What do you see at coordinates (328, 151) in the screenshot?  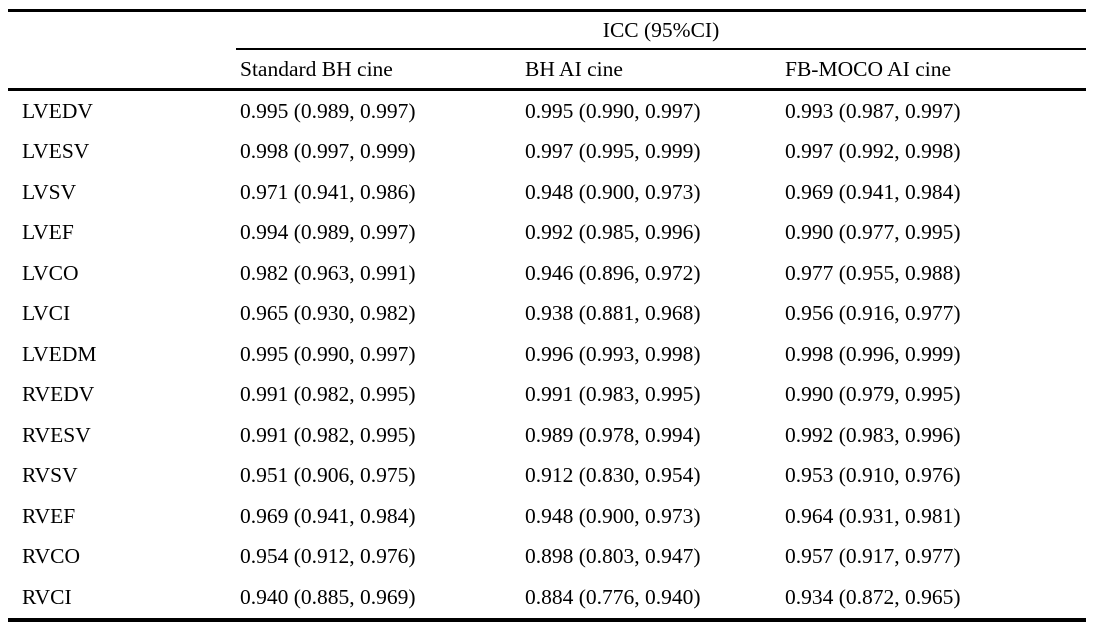 I see `cell-standard-bh-cine: 0.998 (0.997, 0.999)` at bounding box center [328, 151].